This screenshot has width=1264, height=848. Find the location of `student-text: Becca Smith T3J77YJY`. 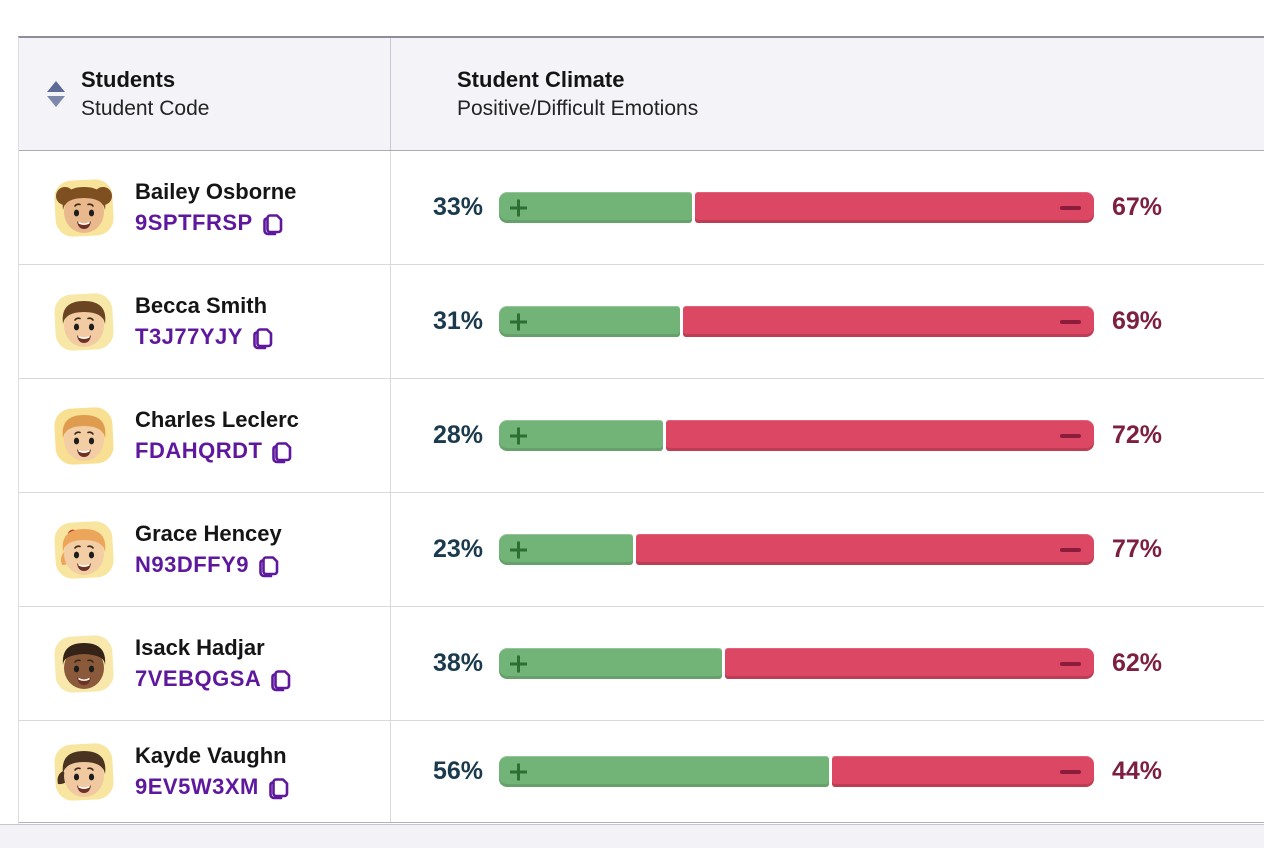

student-text: Becca Smith T3J77YJY is located at coordinates (206, 321).